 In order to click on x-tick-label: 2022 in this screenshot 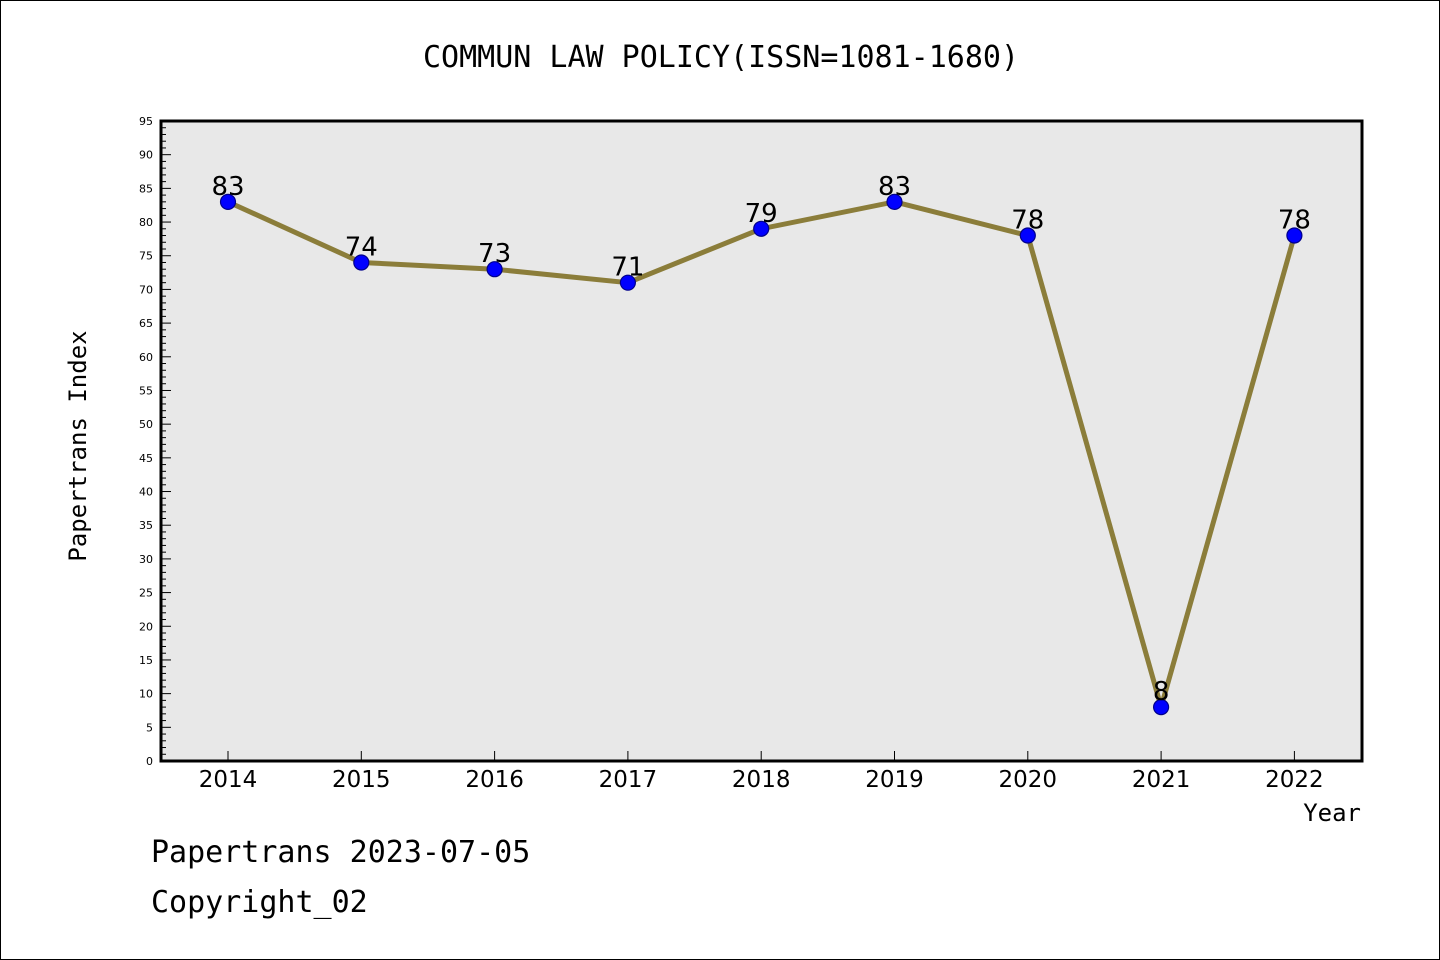, I will do `click(1294, 780)`.